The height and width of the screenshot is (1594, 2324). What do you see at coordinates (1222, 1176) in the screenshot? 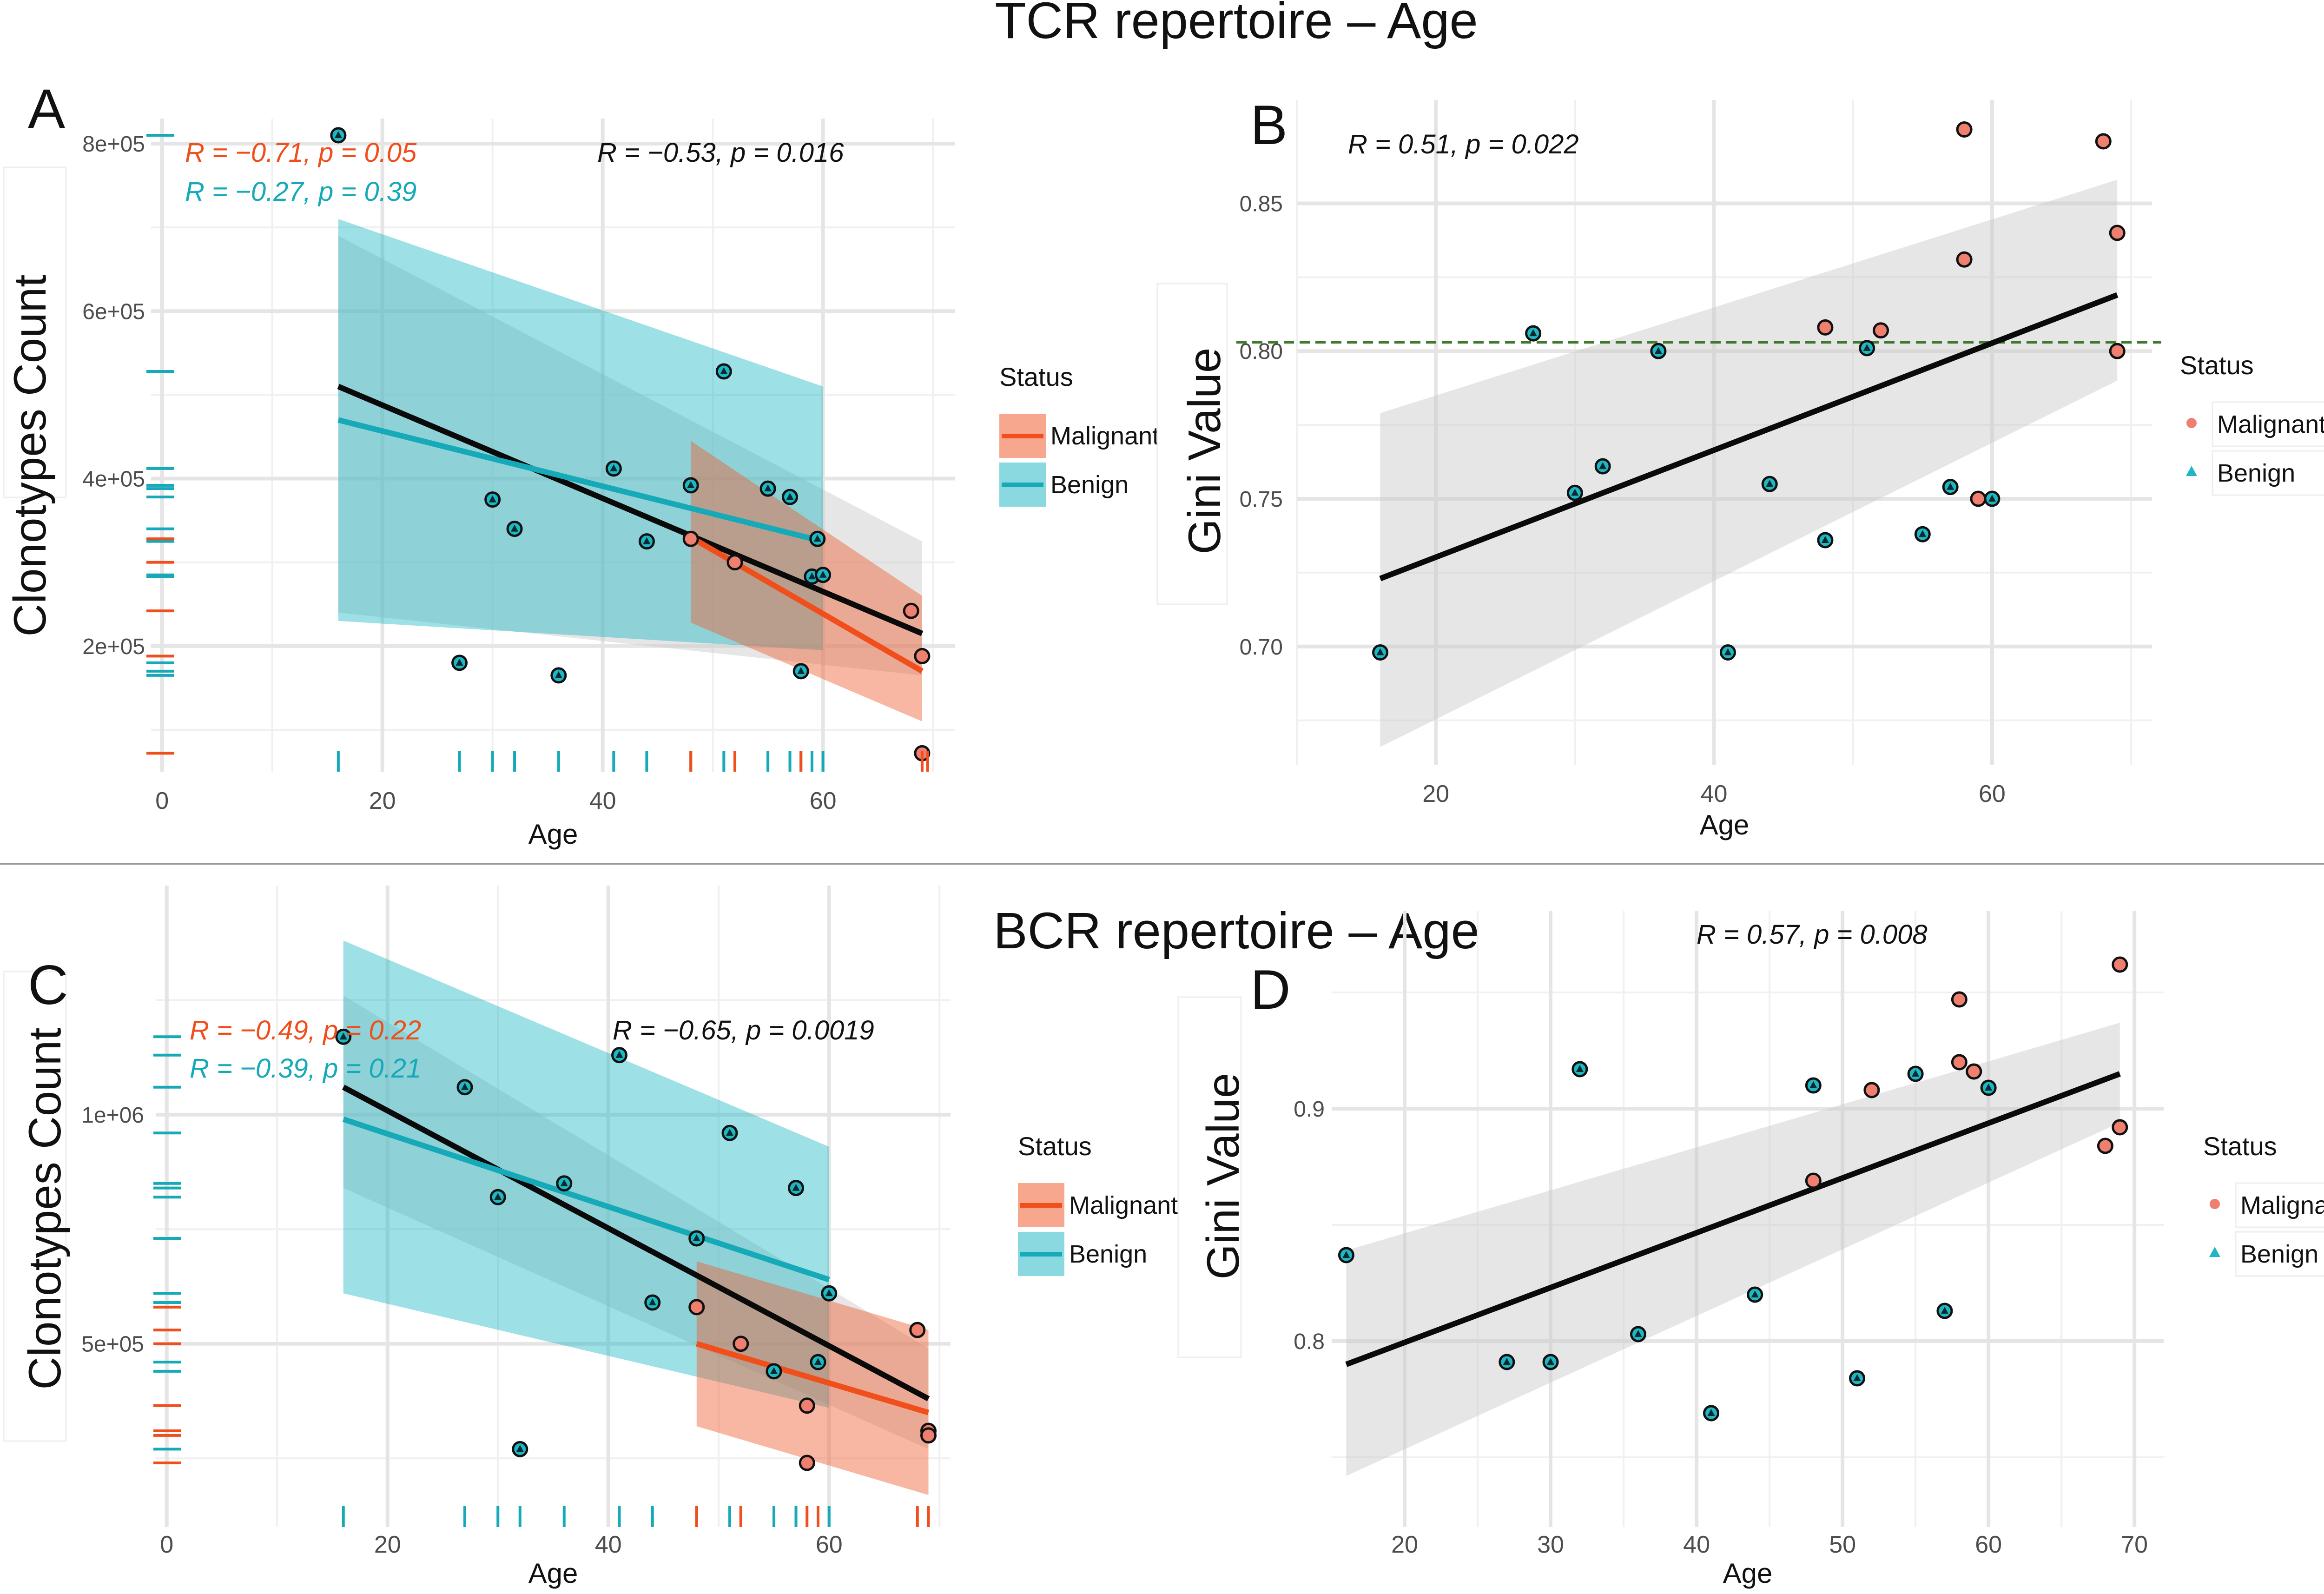
I see `y-axis-label: Gini Value` at bounding box center [1222, 1176].